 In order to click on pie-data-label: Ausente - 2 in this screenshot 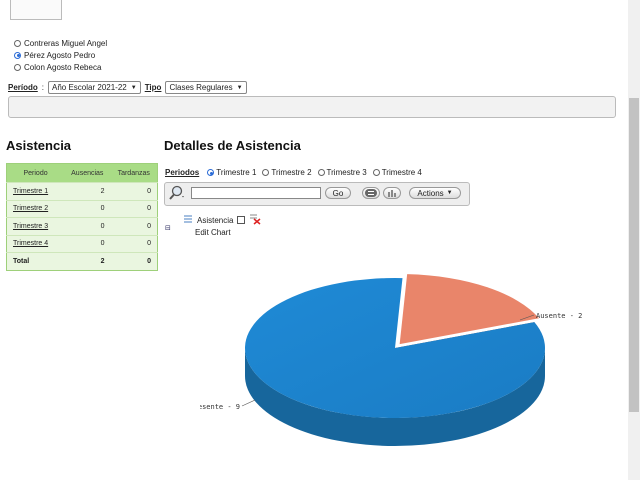, I will do `click(559, 316)`.